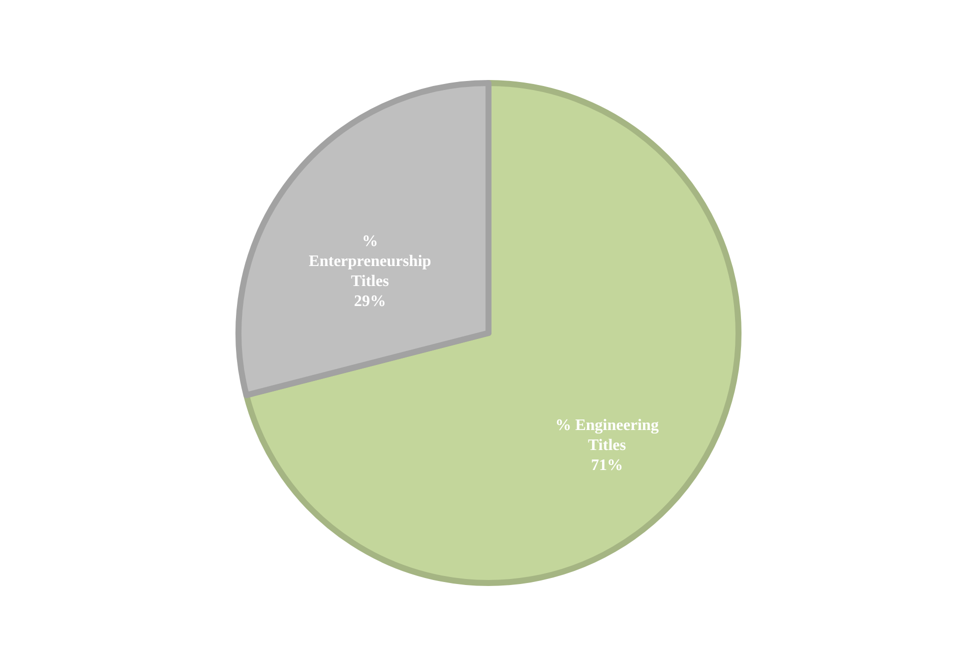 The image size is (977, 666). What do you see at coordinates (370, 261) in the screenshot?
I see `slice-label: % Enterpreneurship Titles` at bounding box center [370, 261].